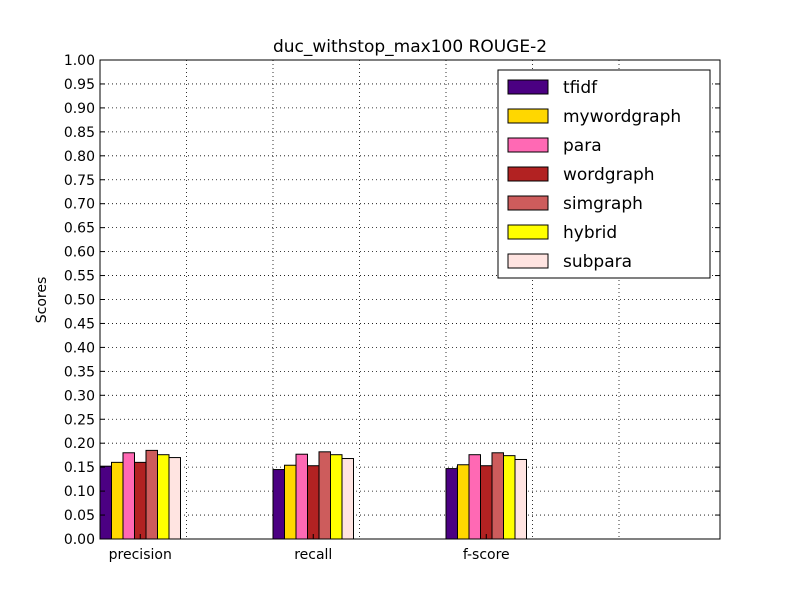  What do you see at coordinates (486, 555) in the screenshot?
I see `x-tick-label: f-score` at bounding box center [486, 555].